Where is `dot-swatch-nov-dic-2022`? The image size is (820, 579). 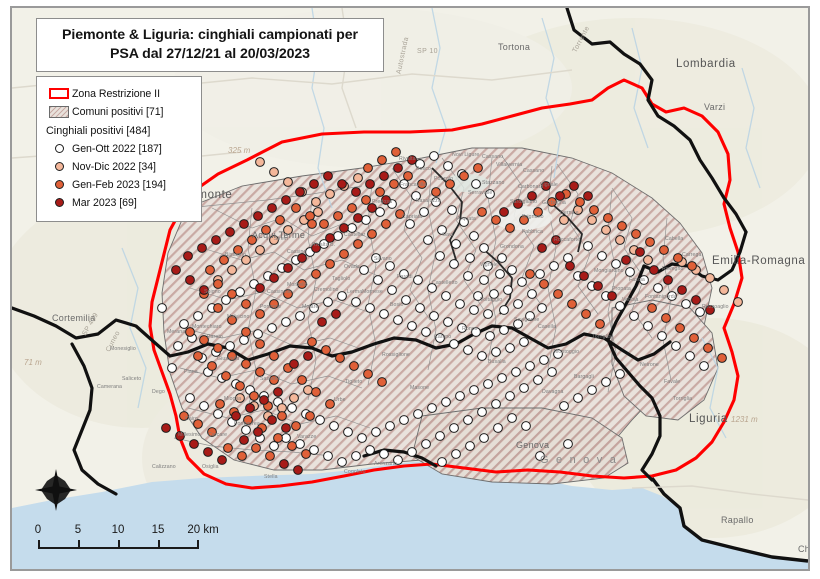
dot-swatch-nov-dic-2022 is located at coordinates (59, 166).